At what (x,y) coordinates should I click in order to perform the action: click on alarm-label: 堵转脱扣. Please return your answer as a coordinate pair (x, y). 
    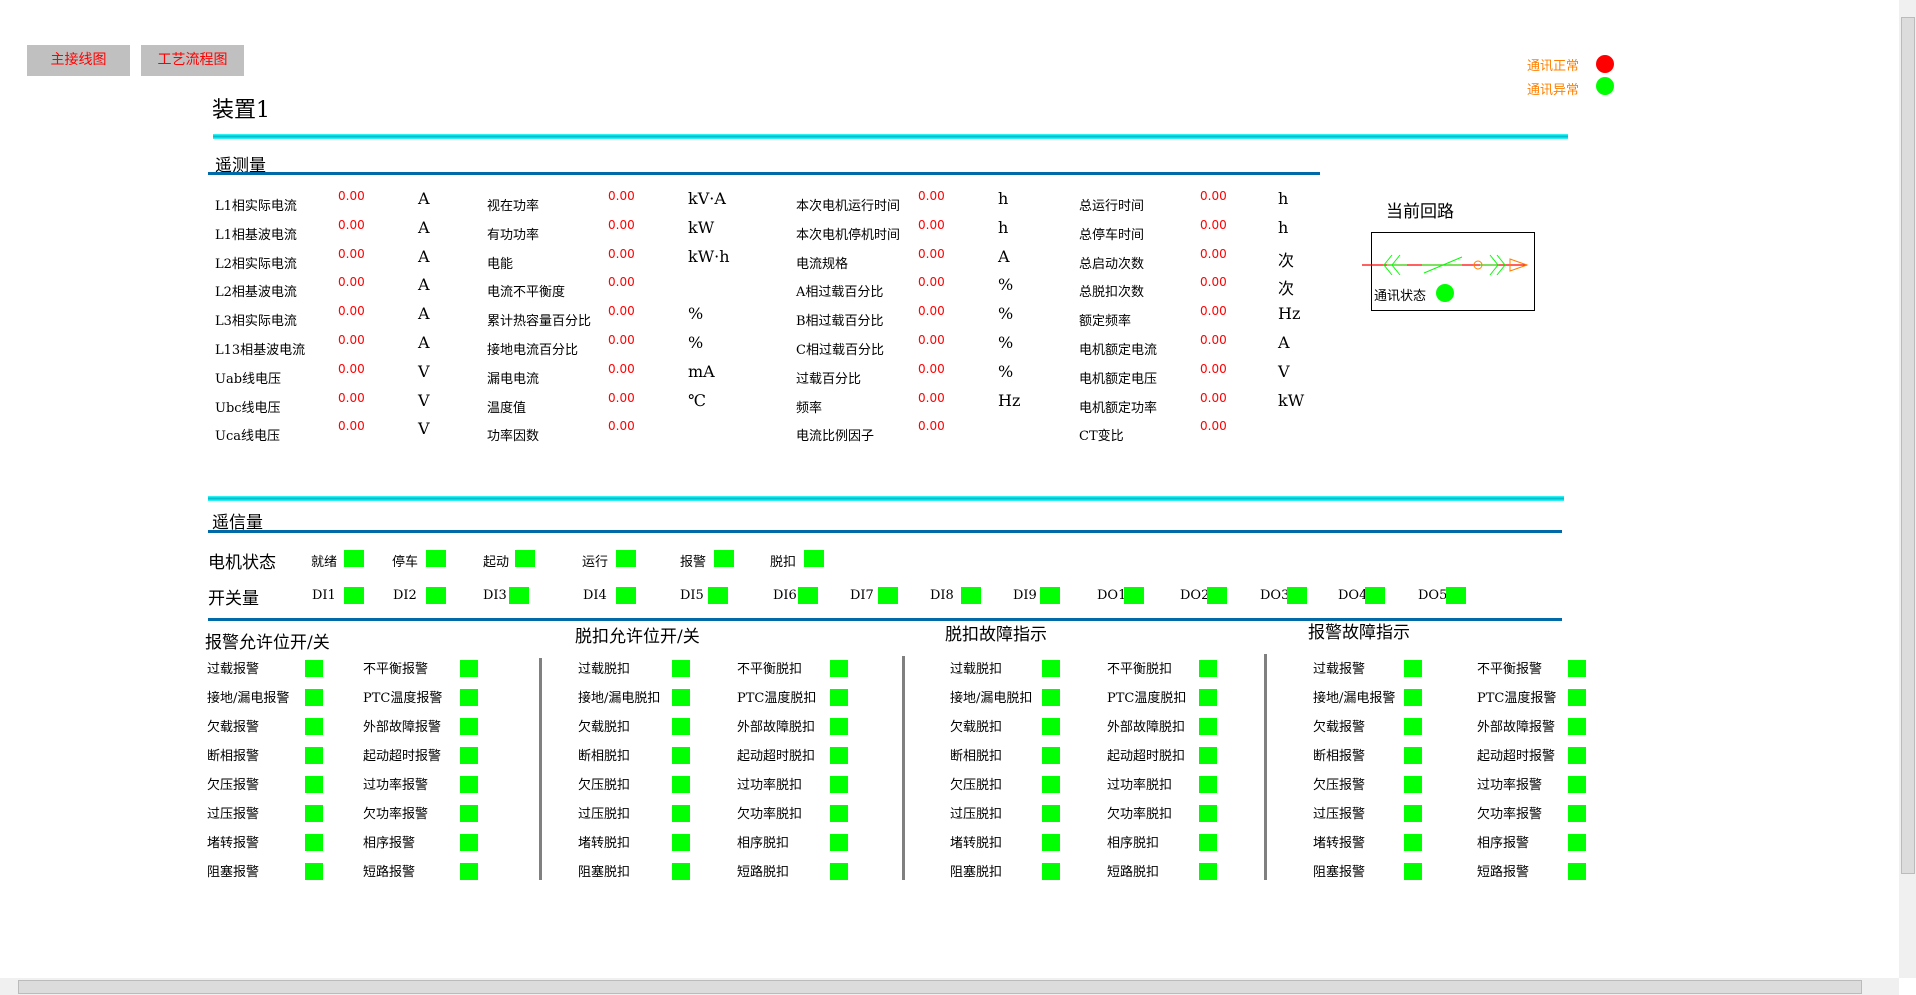
    Looking at the image, I should click on (604, 843).